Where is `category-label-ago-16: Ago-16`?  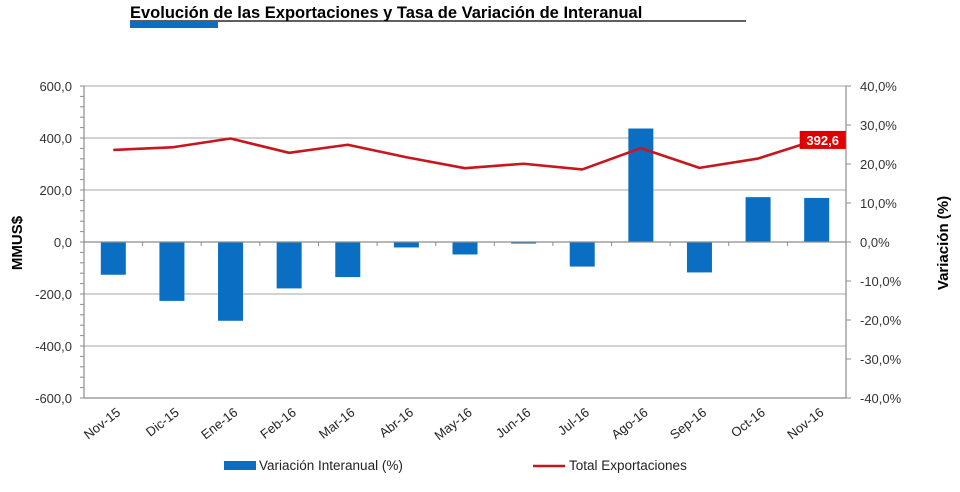
category-label-ago-16: Ago-16 is located at coordinates (629, 424).